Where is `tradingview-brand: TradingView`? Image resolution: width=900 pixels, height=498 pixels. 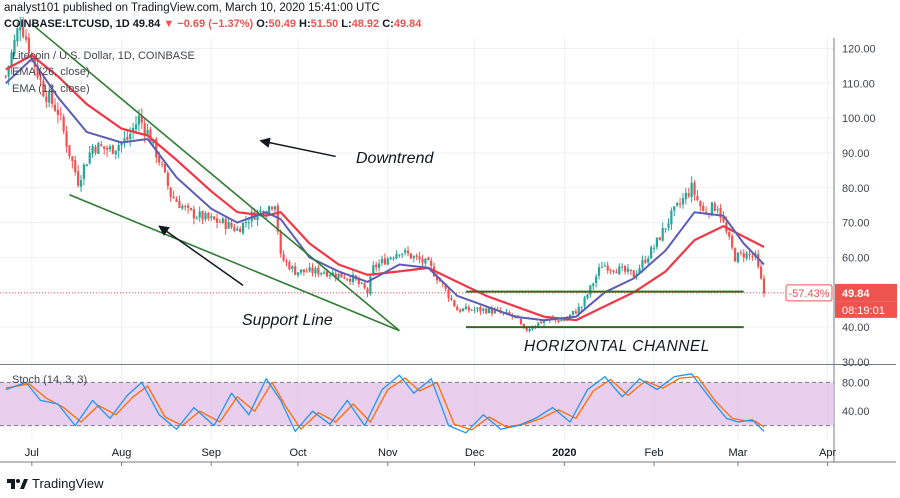 tradingview-brand: TradingView is located at coordinates (55, 483).